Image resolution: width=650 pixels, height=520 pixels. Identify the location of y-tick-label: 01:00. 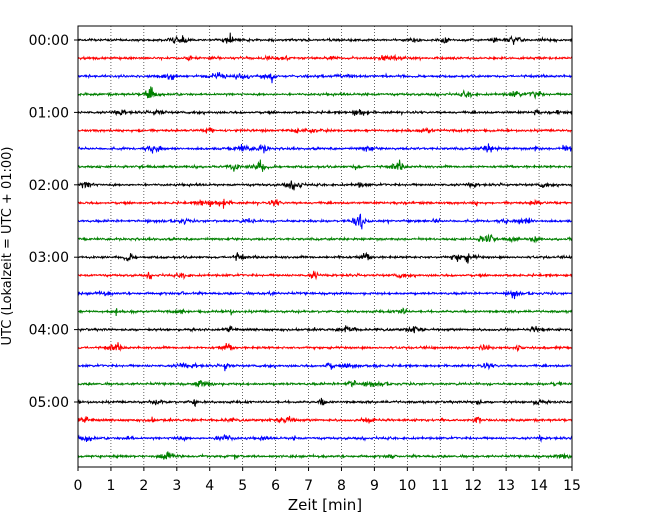
(49, 113).